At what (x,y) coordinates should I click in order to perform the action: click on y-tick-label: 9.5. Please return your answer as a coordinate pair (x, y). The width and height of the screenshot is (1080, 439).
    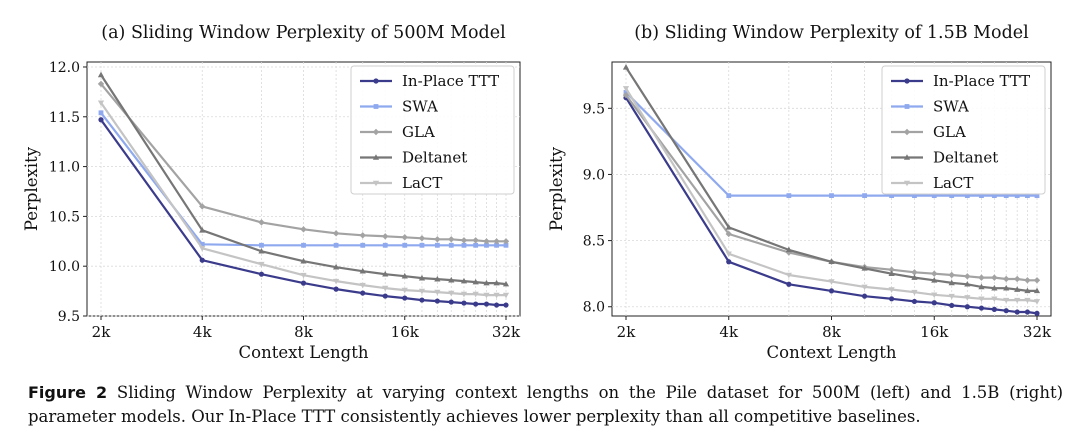
    Looking at the image, I should click on (69, 317).